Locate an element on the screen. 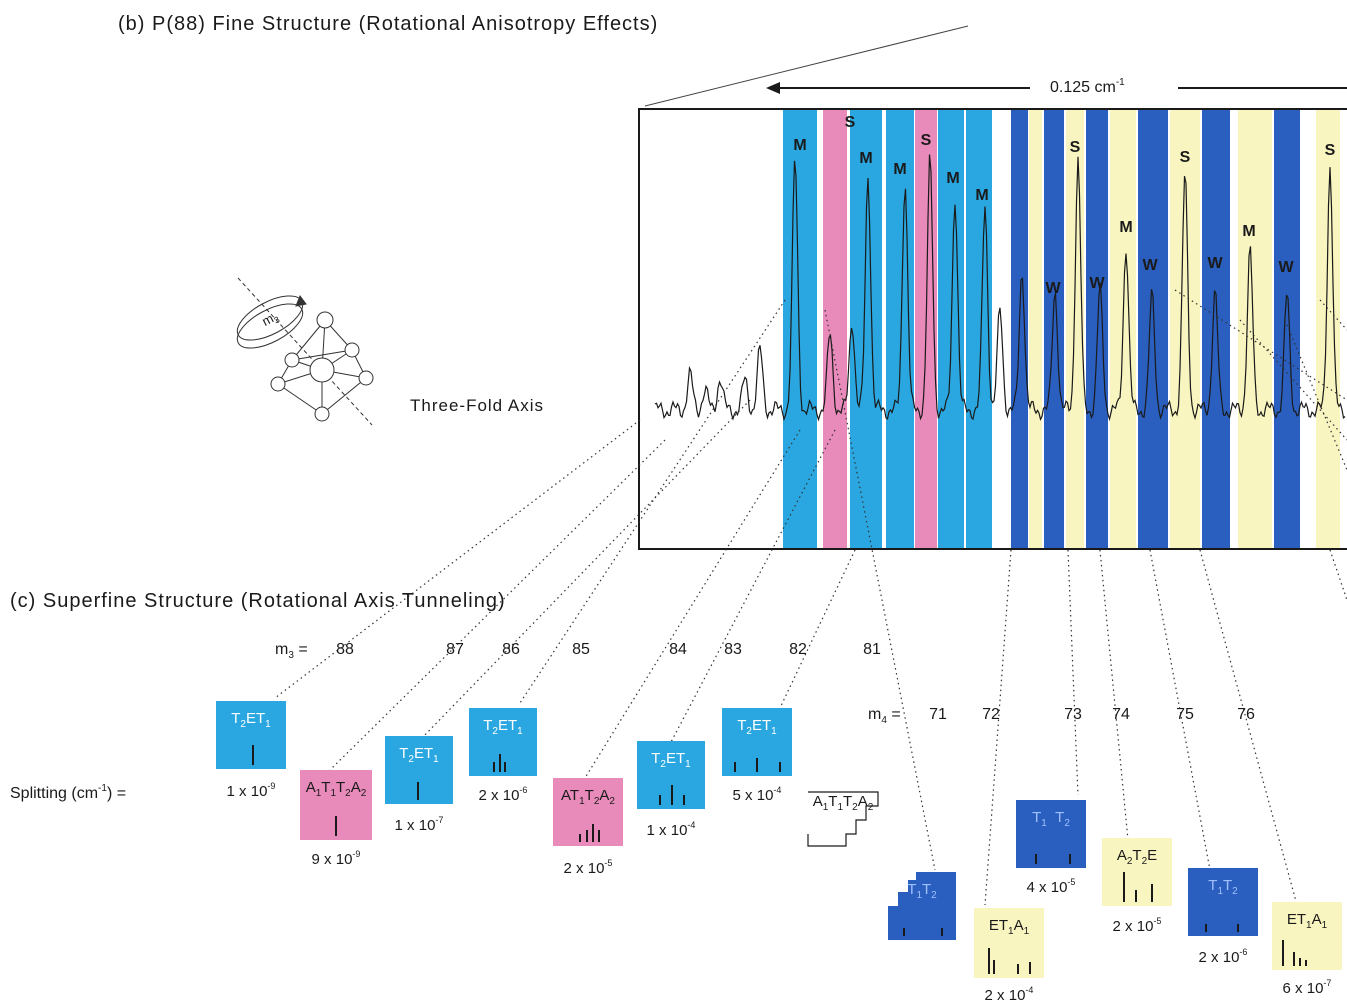 Image resolution: width=1347 pixels, height=1005 pixels. rotation-ring-lower is located at coordinates (270, 326).